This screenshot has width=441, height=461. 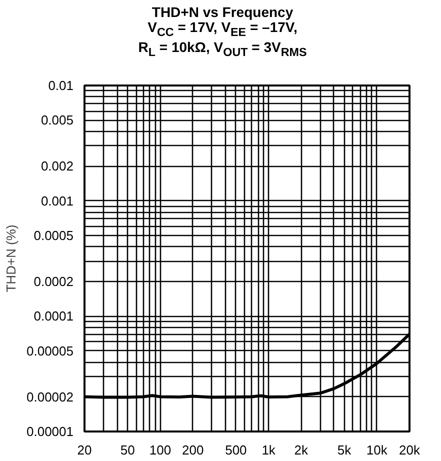 I want to click on text: R$_{L}$ = 10kΩ, V$_{OUT}$ = 3V$_{RMS}$, so click(x=222, y=48).